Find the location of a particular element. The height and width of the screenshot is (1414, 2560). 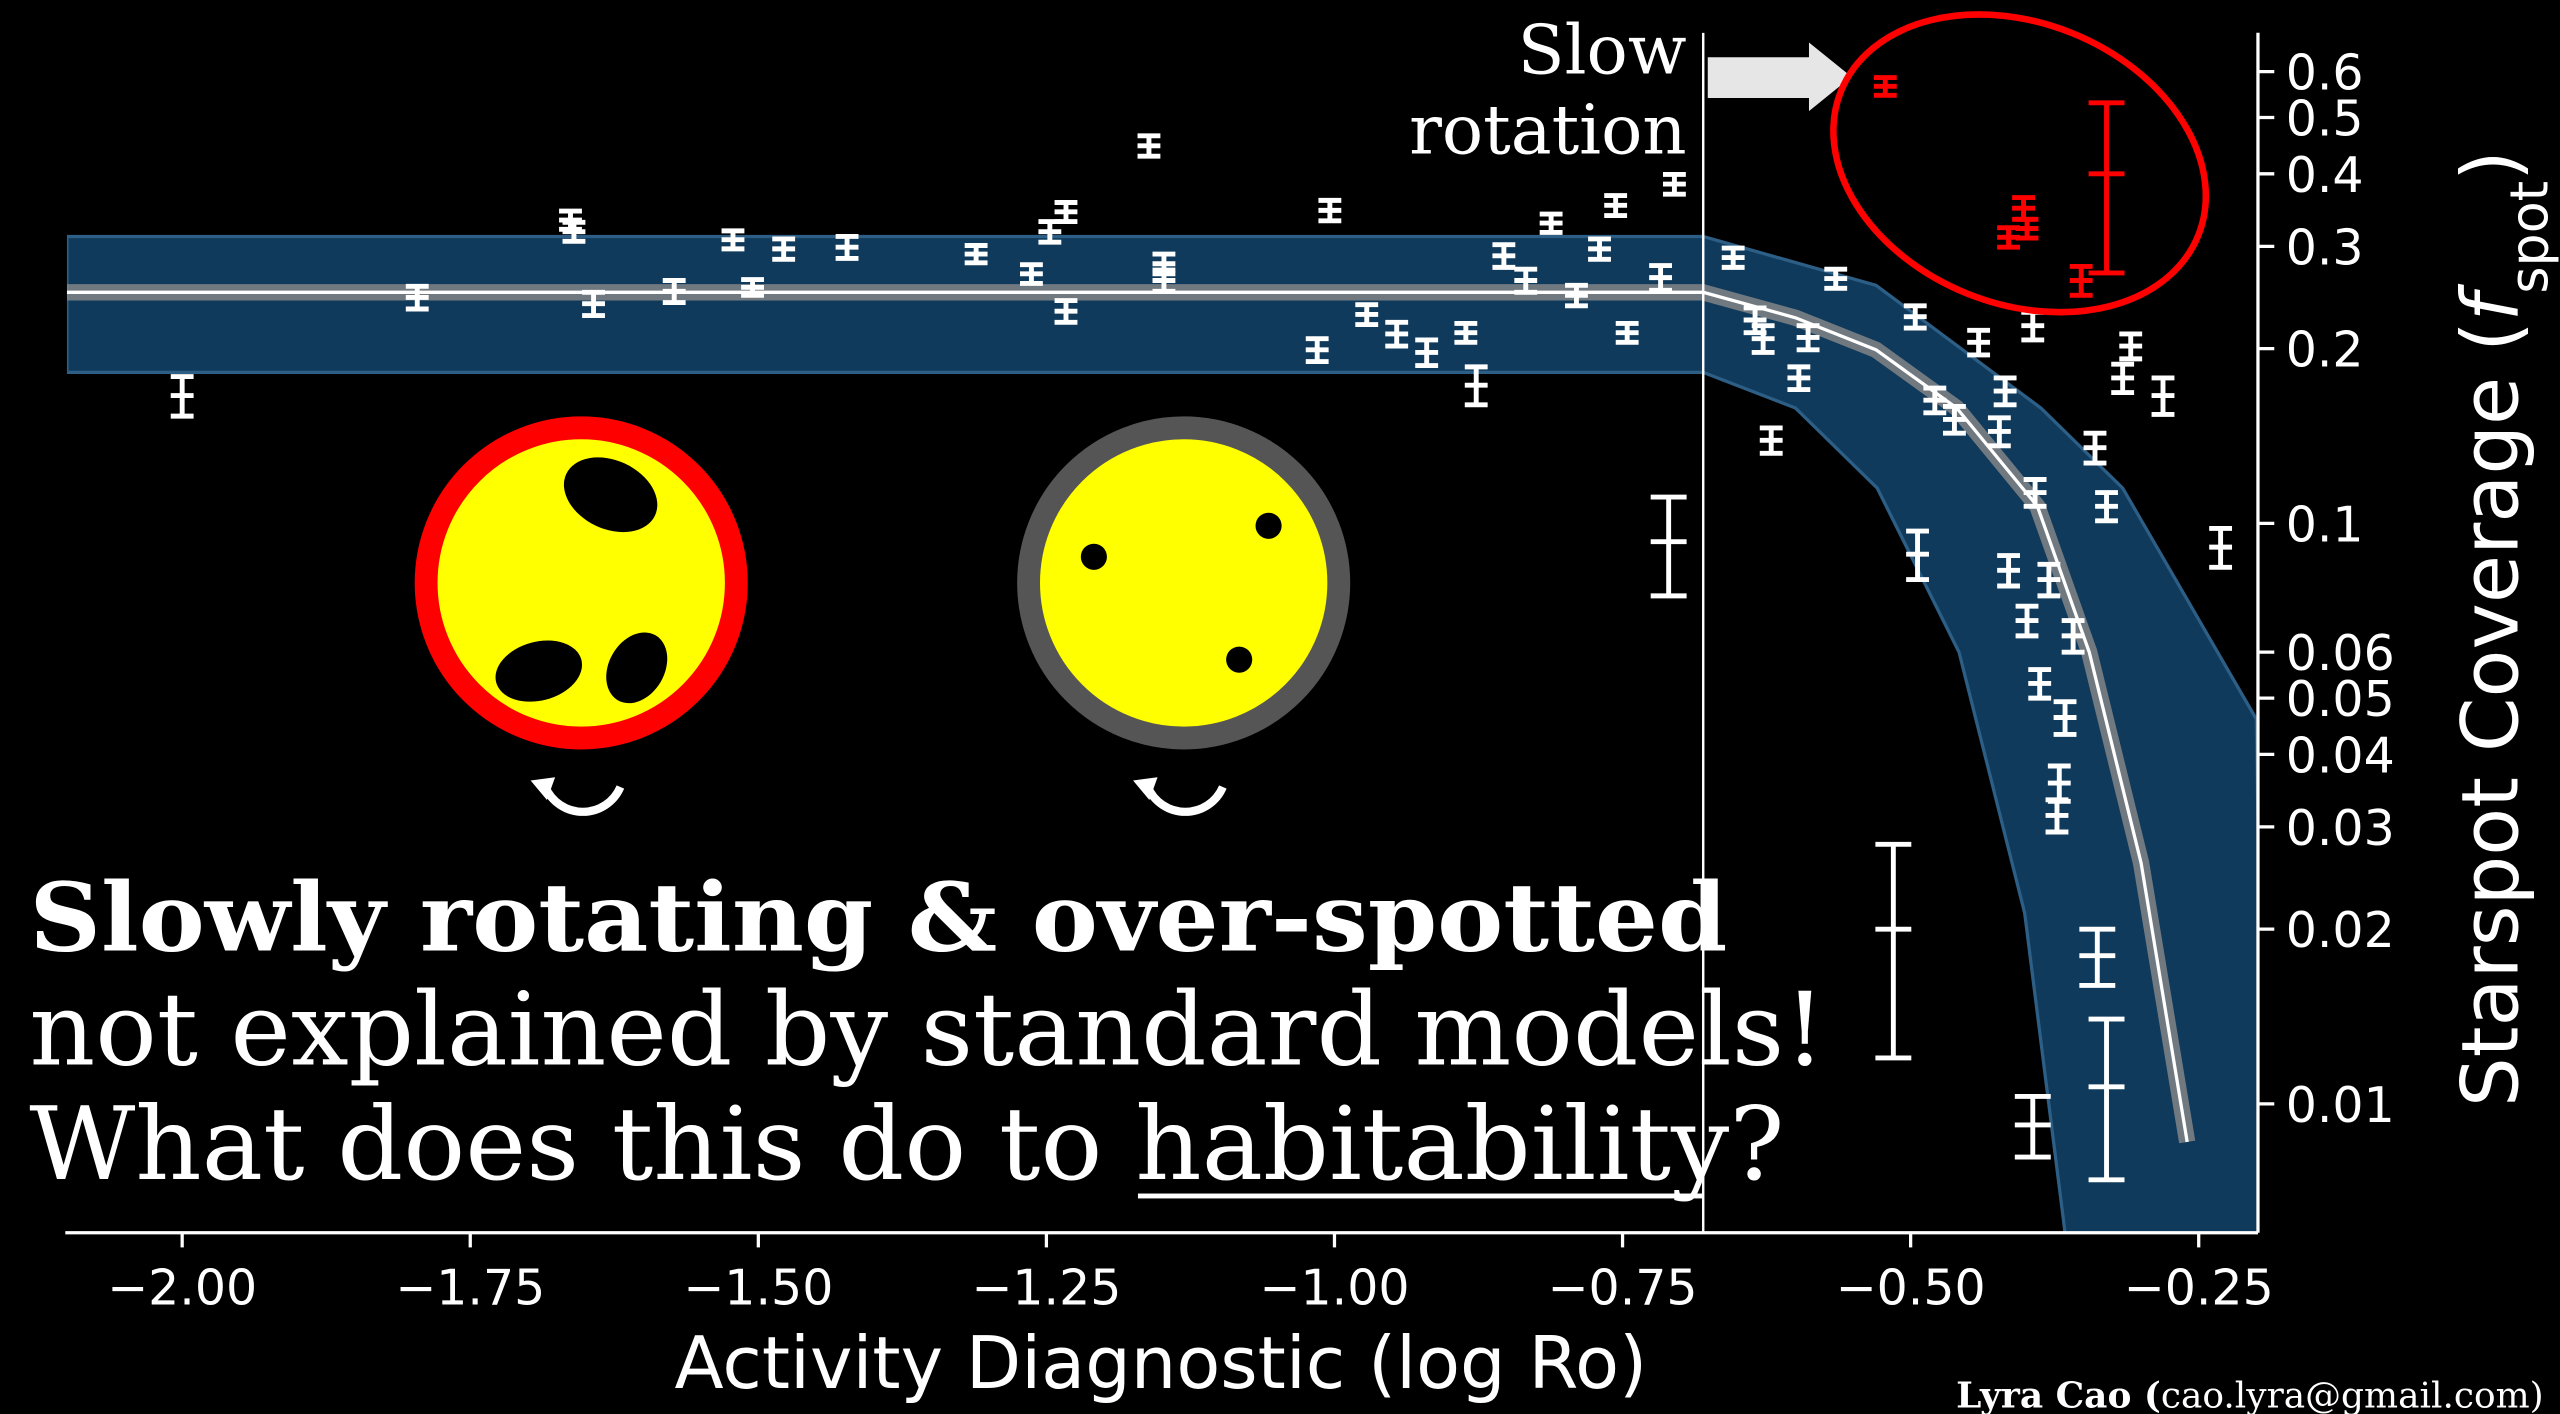

subtitle-emphasis: habitability is located at coordinates (1432, 1144).